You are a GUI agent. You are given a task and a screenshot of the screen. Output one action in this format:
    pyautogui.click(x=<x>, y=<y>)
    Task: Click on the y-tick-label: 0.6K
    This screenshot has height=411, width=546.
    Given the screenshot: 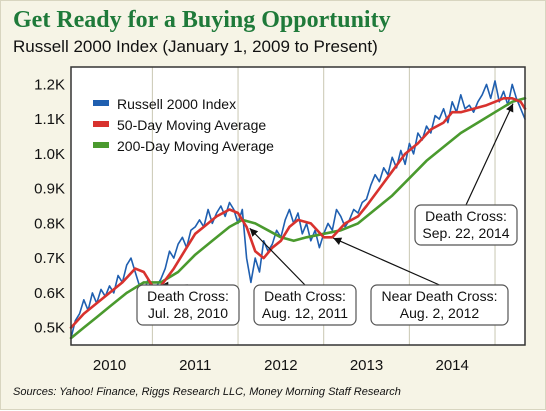 What is the action you would take?
    pyautogui.click(x=49, y=293)
    